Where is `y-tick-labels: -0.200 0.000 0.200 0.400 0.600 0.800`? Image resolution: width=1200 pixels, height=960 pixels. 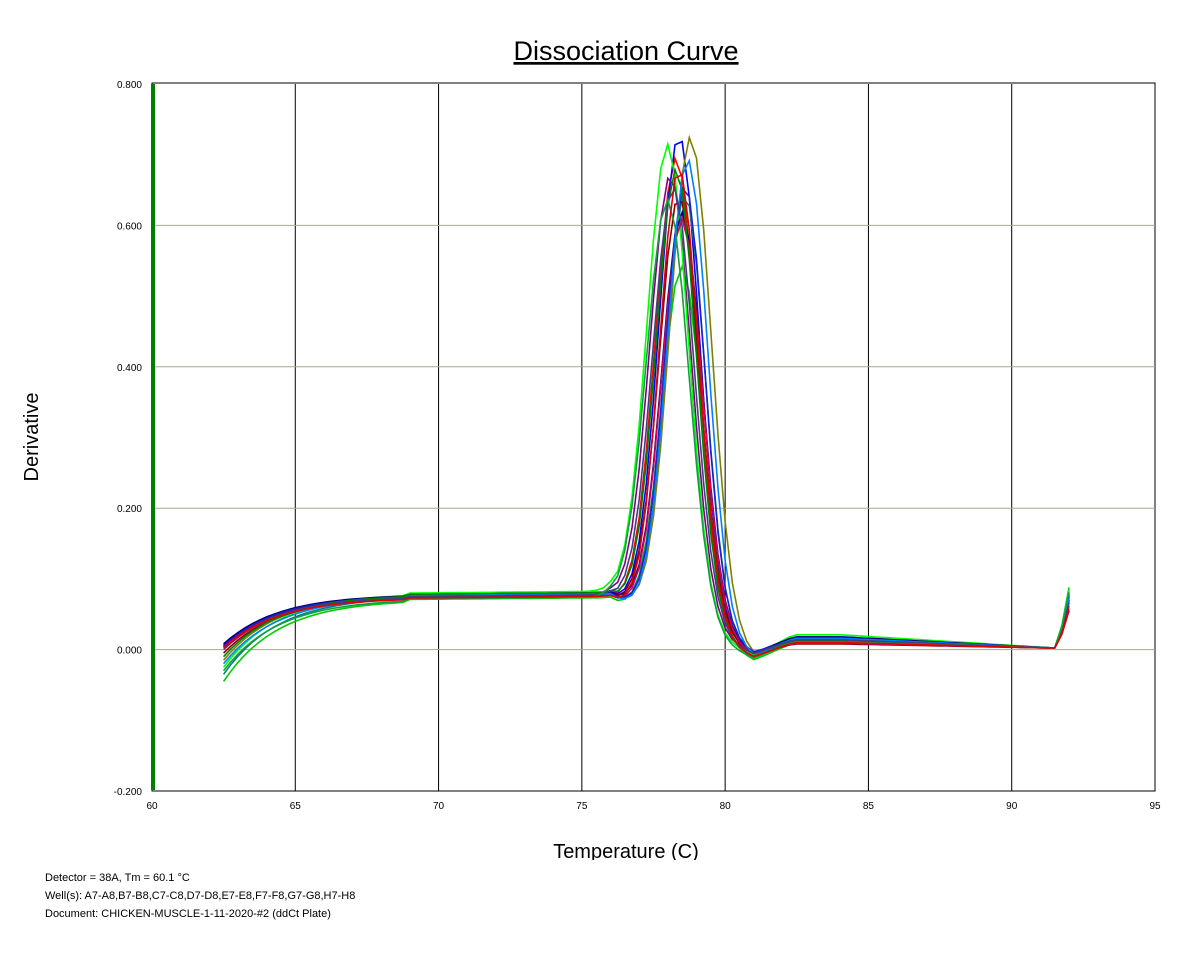 y-tick-labels: -0.200 0.000 0.200 0.400 0.600 0.800 is located at coordinates (128, 439).